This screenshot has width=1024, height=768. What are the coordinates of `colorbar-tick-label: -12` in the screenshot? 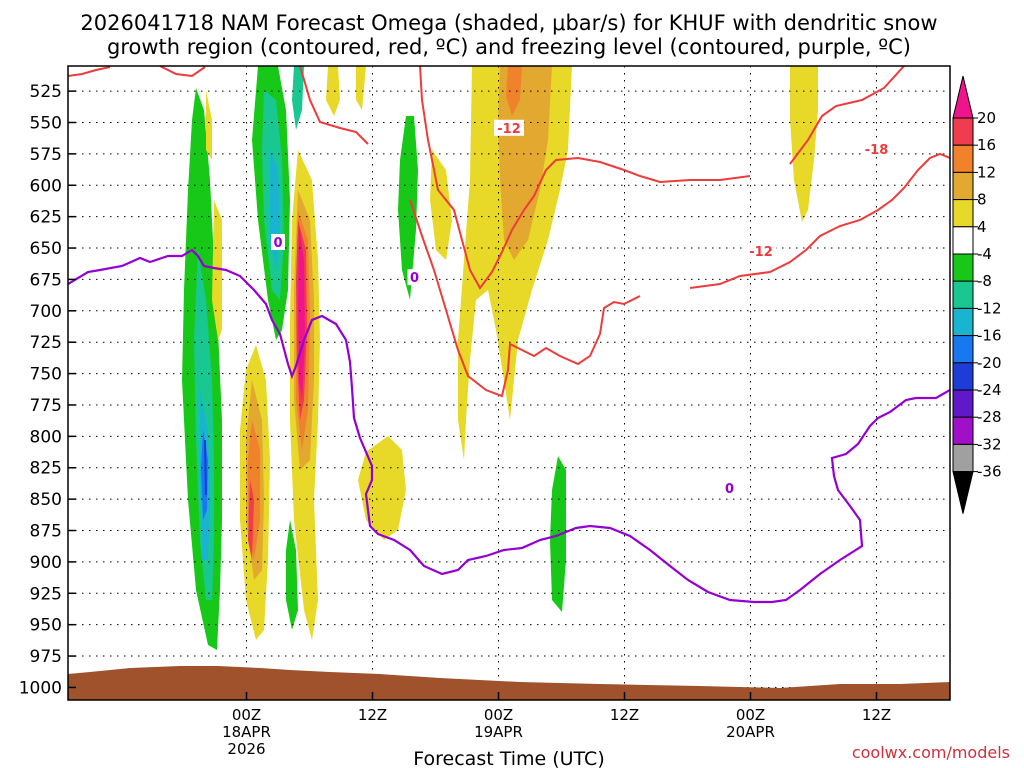 It's located at (989, 308).